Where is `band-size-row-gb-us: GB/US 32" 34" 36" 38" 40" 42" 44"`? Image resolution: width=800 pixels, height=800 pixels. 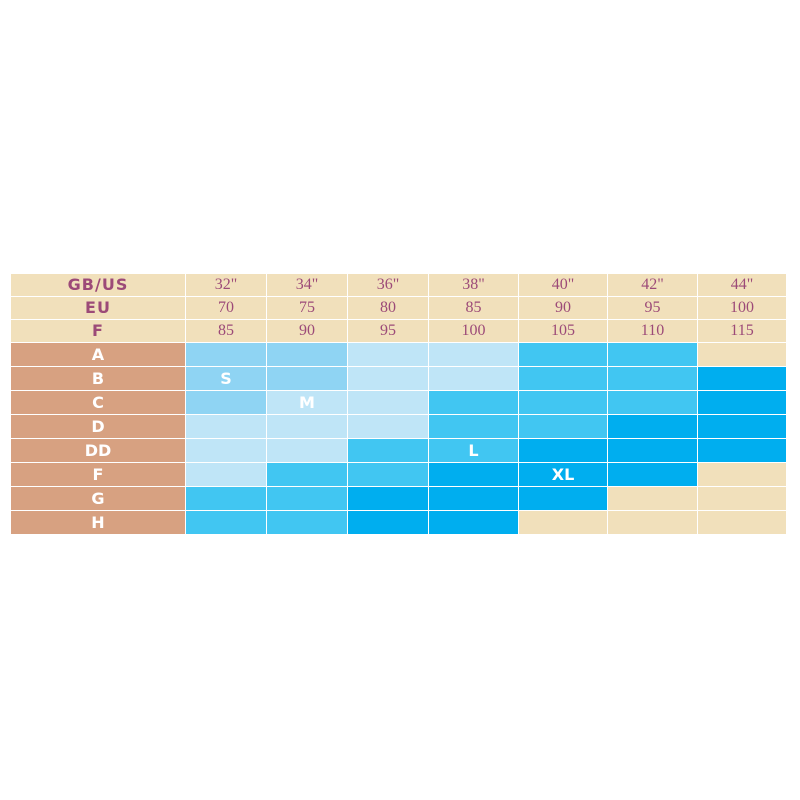
band-size-row-gb-us: GB/US 32" 34" 36" 38" 40" 42" 44" is located at coordinates (398, 285).